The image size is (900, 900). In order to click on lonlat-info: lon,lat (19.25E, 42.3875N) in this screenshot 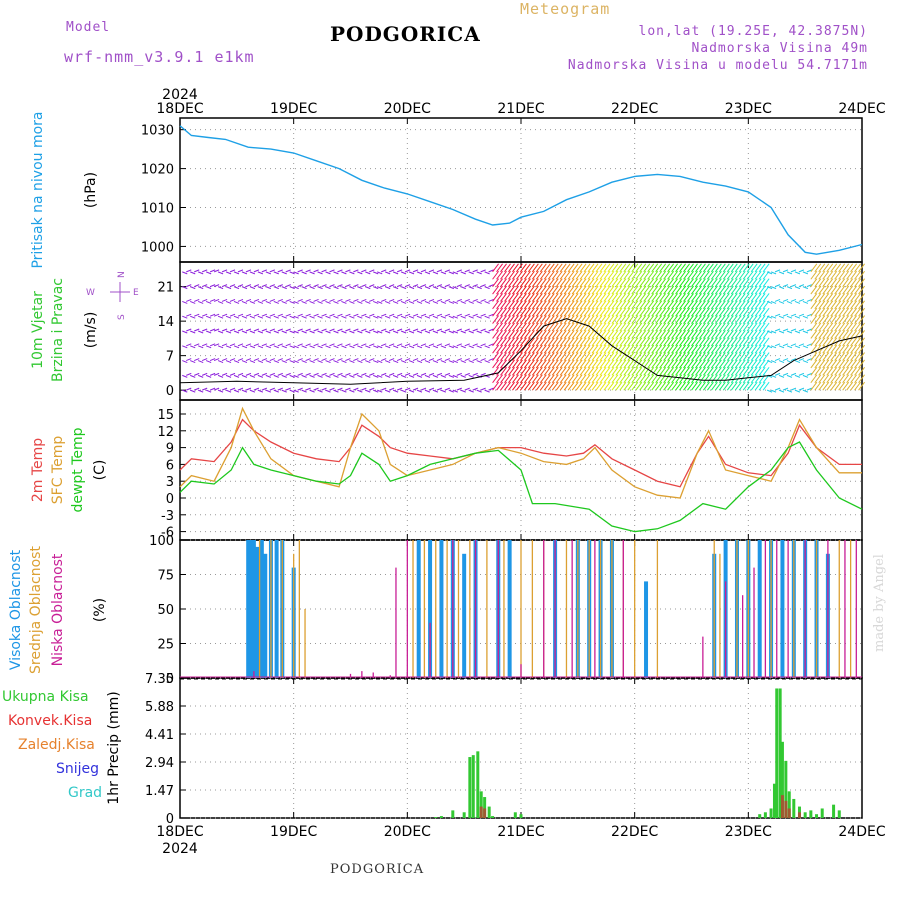, I will do `click(753, 31)`.